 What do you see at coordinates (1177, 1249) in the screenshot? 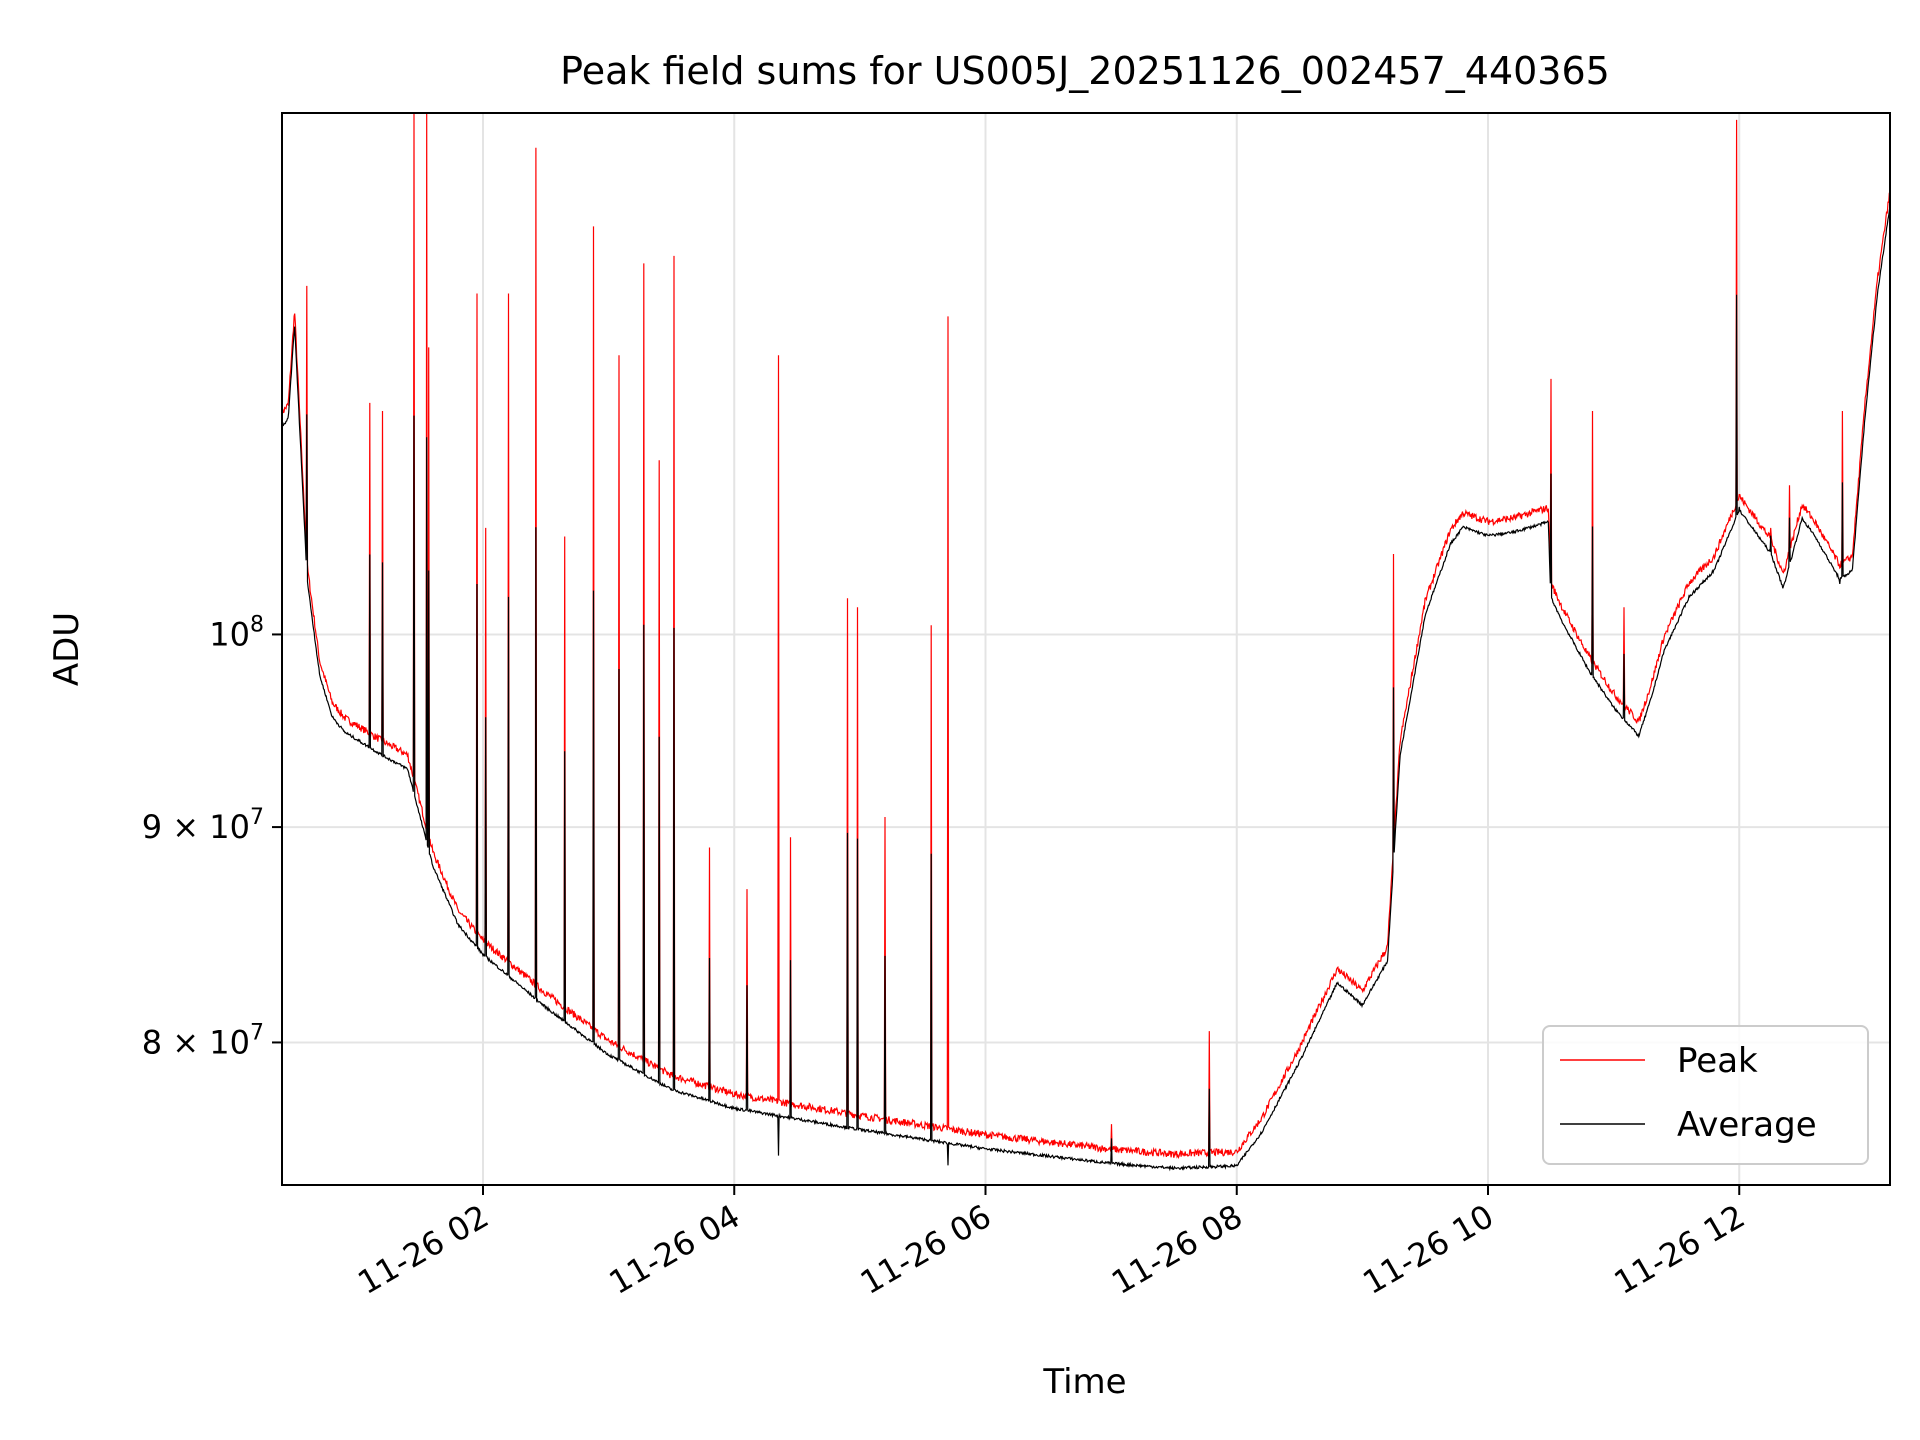
I see `x-tick-label: 11-26 08` at bounding box center [1177, 1249].